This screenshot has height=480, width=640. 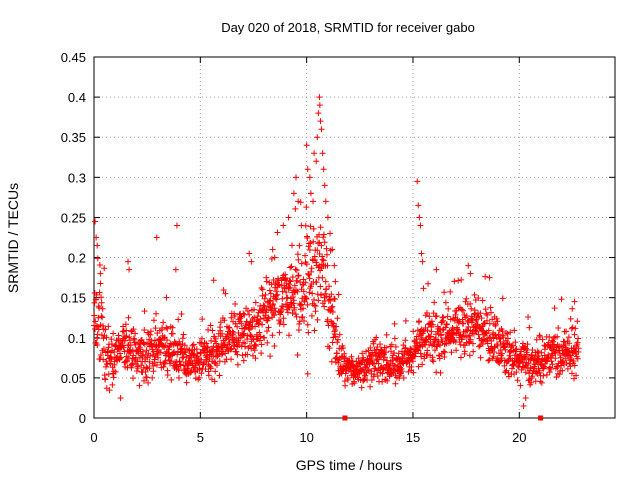 What do you see at coordinates (519, 437) in the screenshot?
I see `x-tick-label: 20` at bounding box center [519, 437].